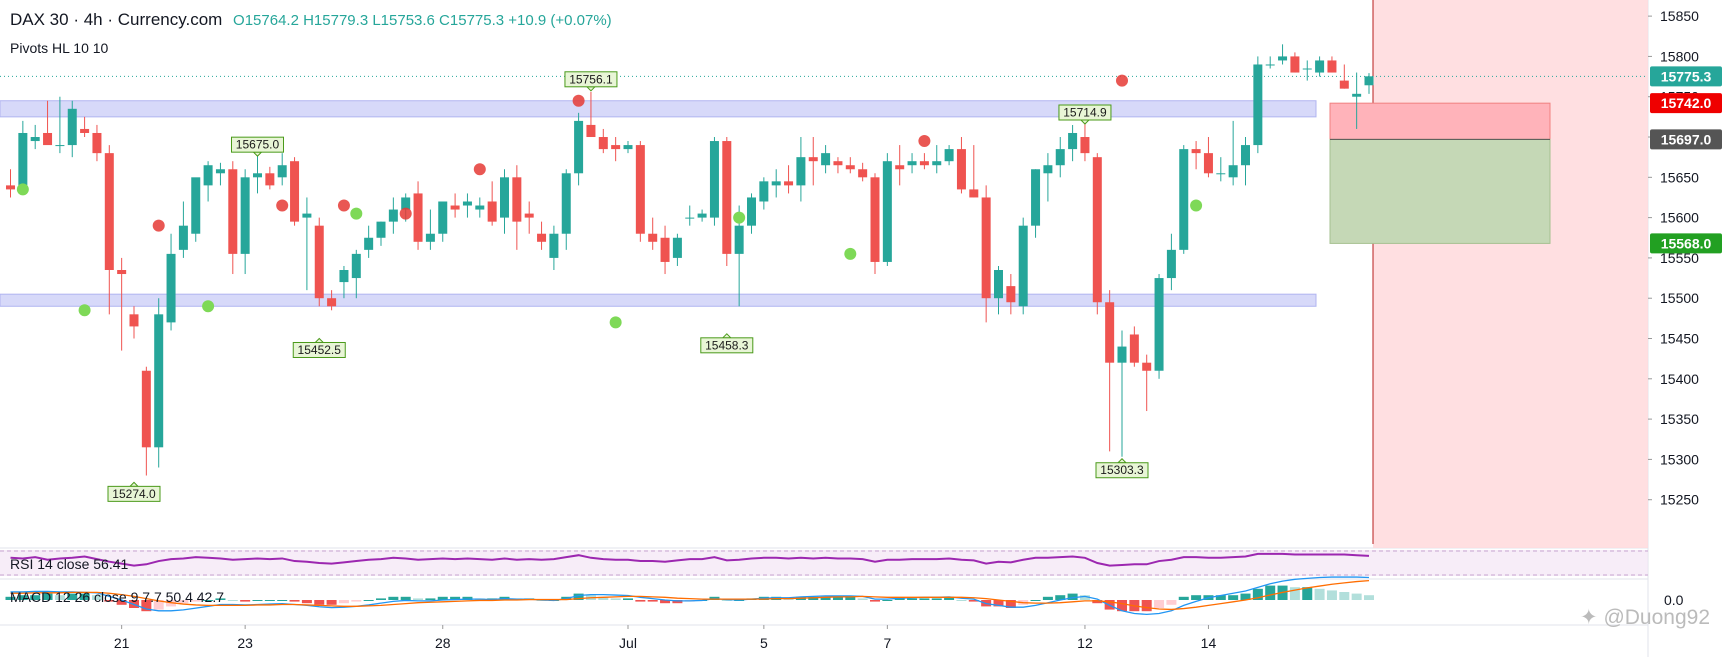 The width and height of the screenshot is (1722, 657). I want to click on support-resistance-zone, so click(658, 300).